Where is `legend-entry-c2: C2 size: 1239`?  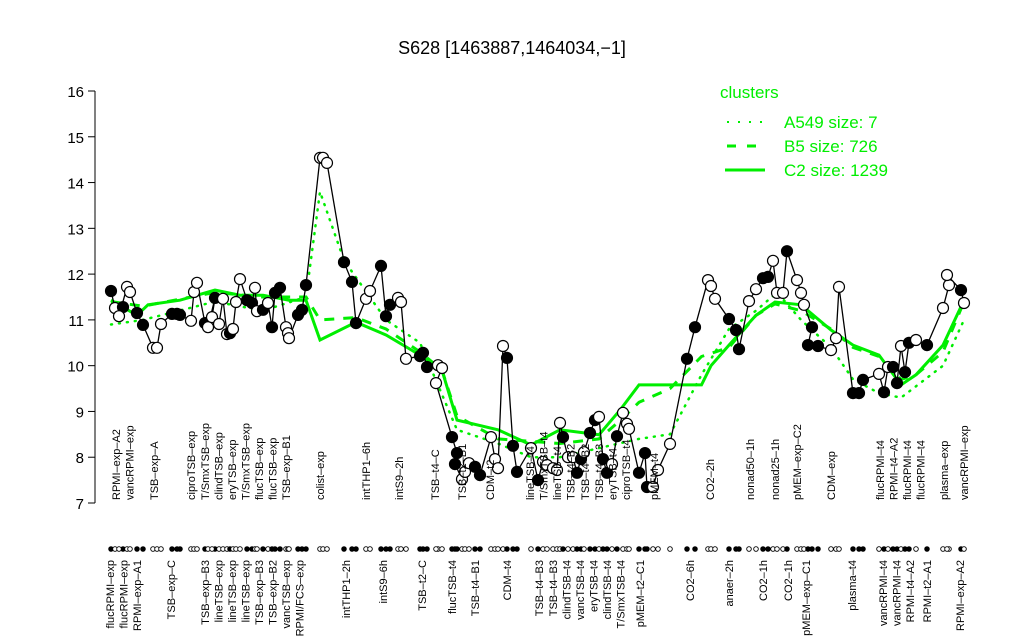
legend-entry-c2: C2 size: 1239 is located at coordinates (836, 170).